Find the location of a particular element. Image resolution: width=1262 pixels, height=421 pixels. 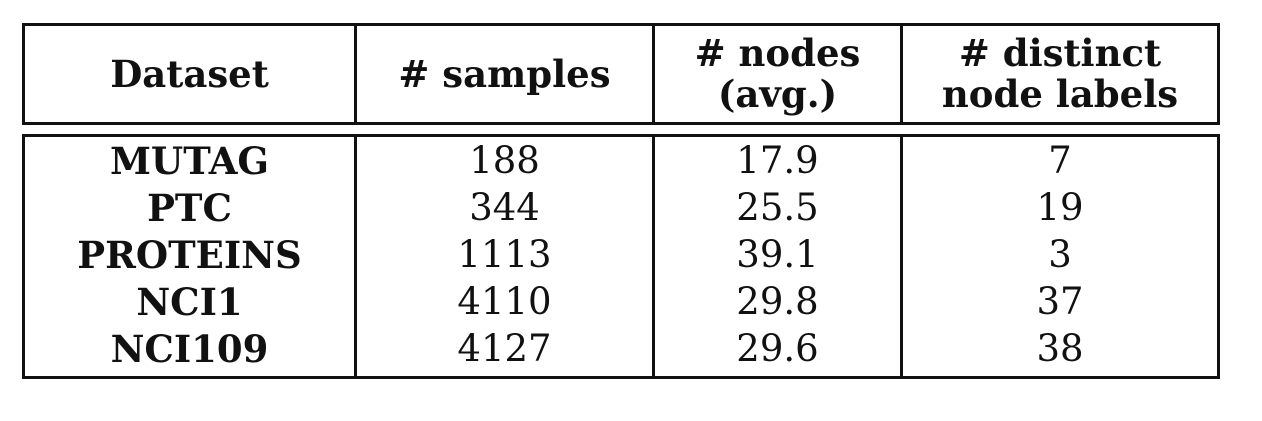

cell-nodes: 17.9 is located at coordinates (777, 160).